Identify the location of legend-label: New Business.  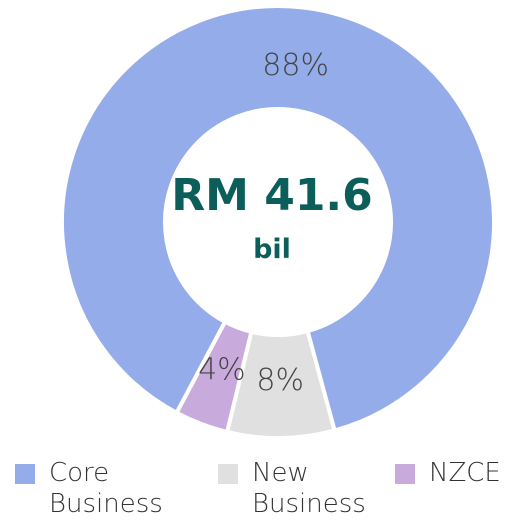
(309, 488).